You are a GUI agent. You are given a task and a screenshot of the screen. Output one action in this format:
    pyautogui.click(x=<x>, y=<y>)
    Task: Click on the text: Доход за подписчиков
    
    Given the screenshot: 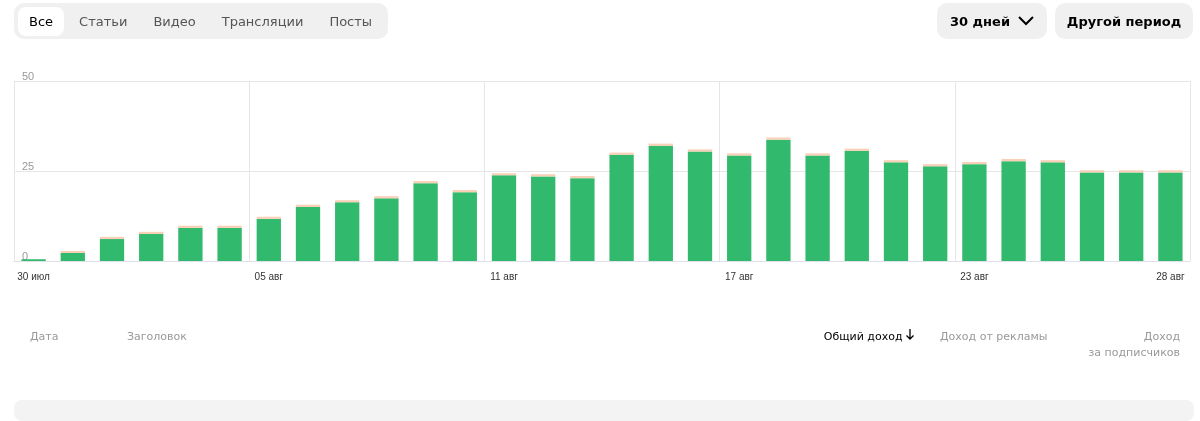 What is the action you would take?
    pyautogui.click(x=1134, y=345)
    